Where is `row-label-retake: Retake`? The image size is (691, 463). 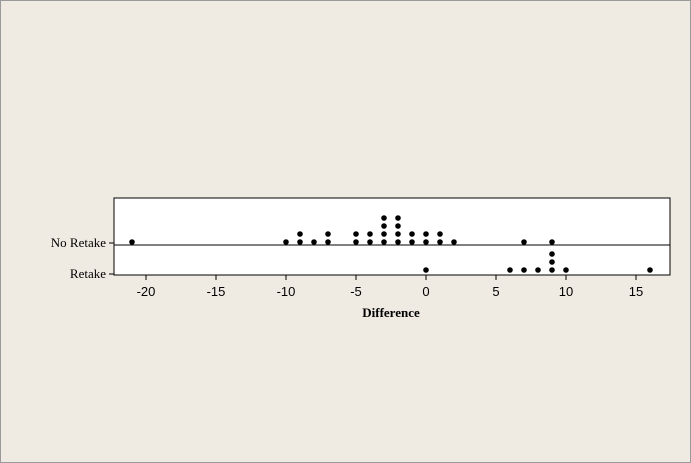
row-label-retake: Retake is located at coordinates (88, 273).